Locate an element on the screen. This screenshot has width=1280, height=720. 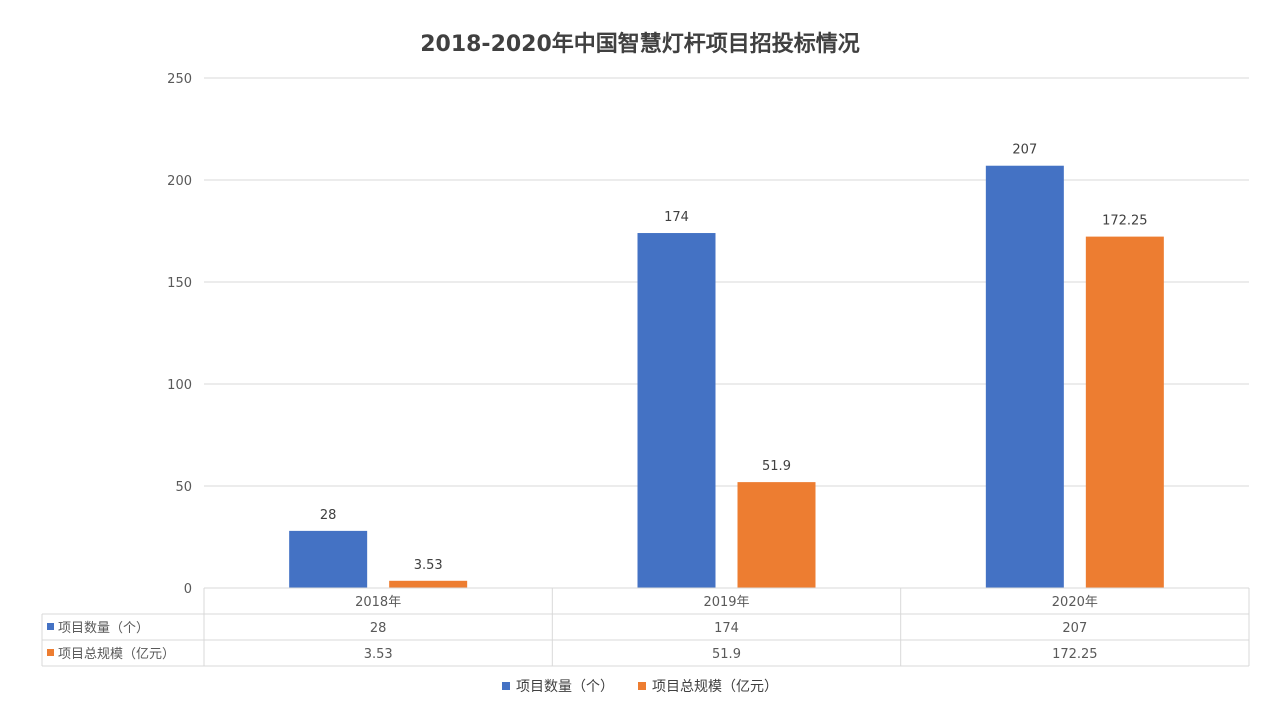
y-tick-label: 200 is located at coordinates (179, 181).